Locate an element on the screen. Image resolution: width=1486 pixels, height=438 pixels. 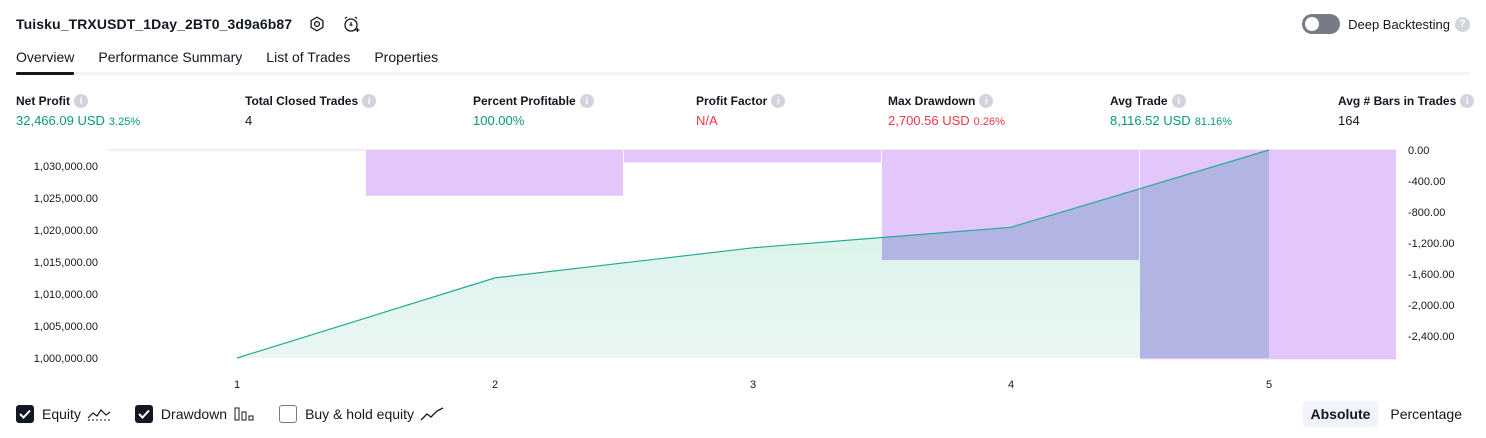
metric-value: 32,466.09 USD 3.25% is located at coordinates (78, 120).